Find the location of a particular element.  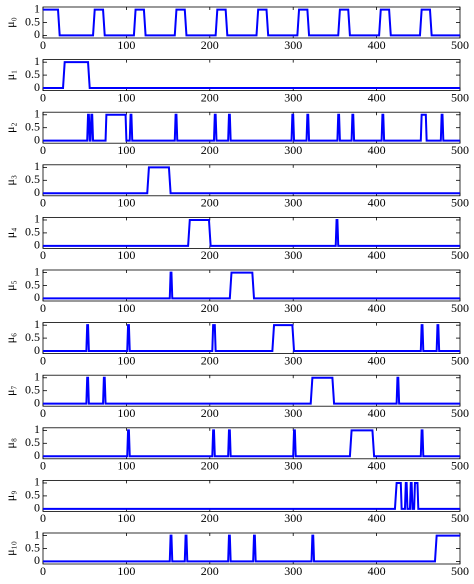

y-axis-label: μ₅ is located at coordinates (10, 285).